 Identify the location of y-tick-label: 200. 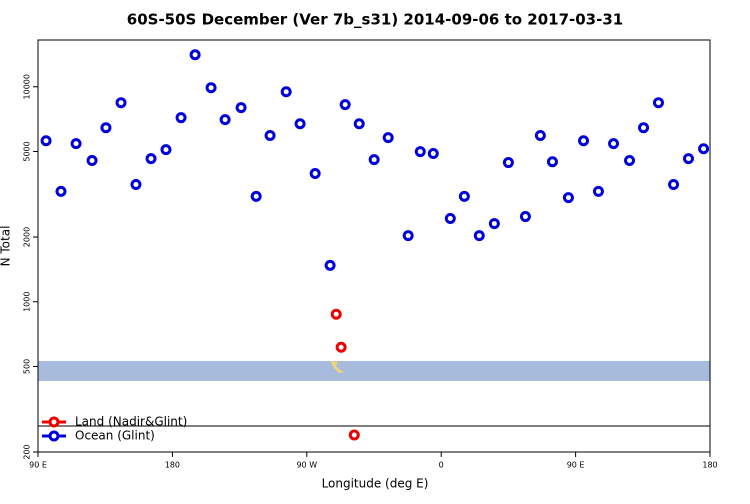
(27, 451).